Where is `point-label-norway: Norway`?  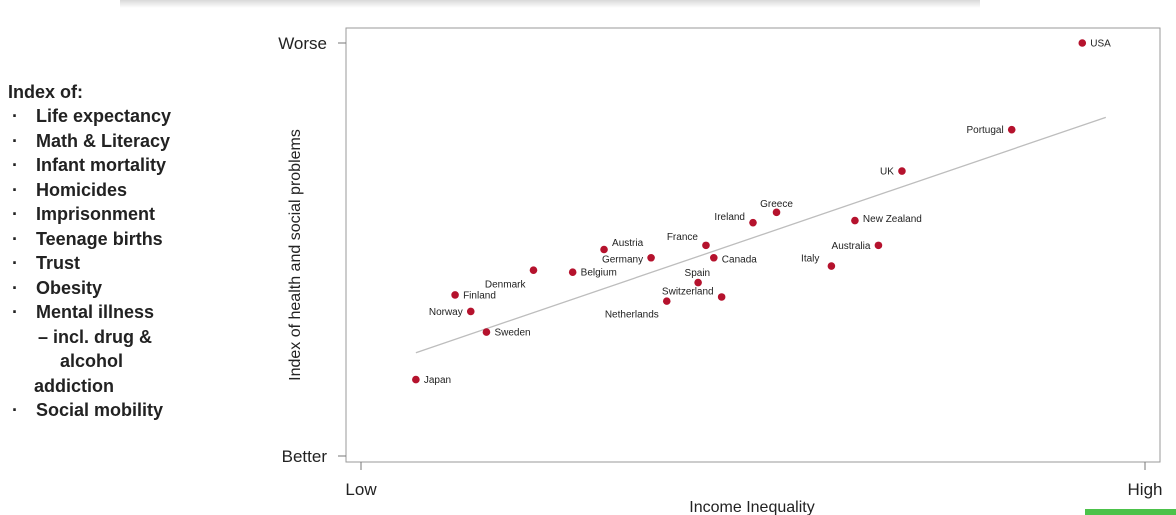 point-label-norway: Norway is located at coordinates (446, 312).